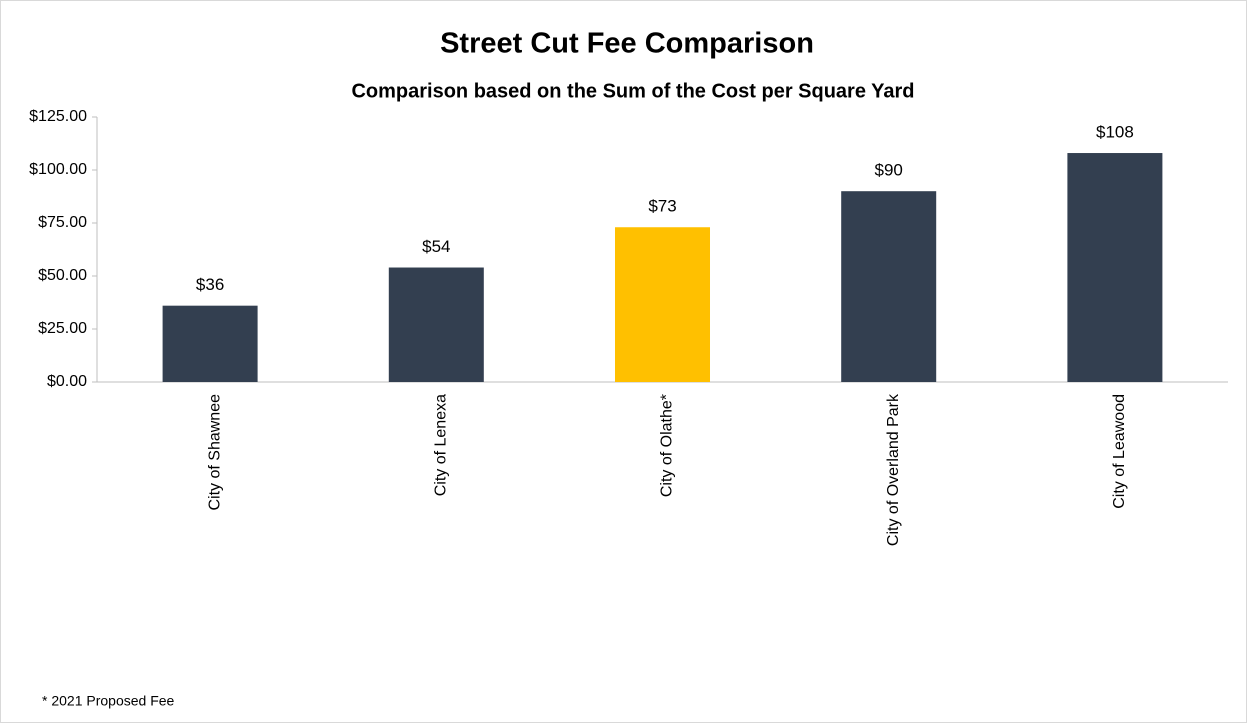 The width and height of the screenshot is (1247, 723). I want to click on y-tick-label: $0.00, so click(67, 381).